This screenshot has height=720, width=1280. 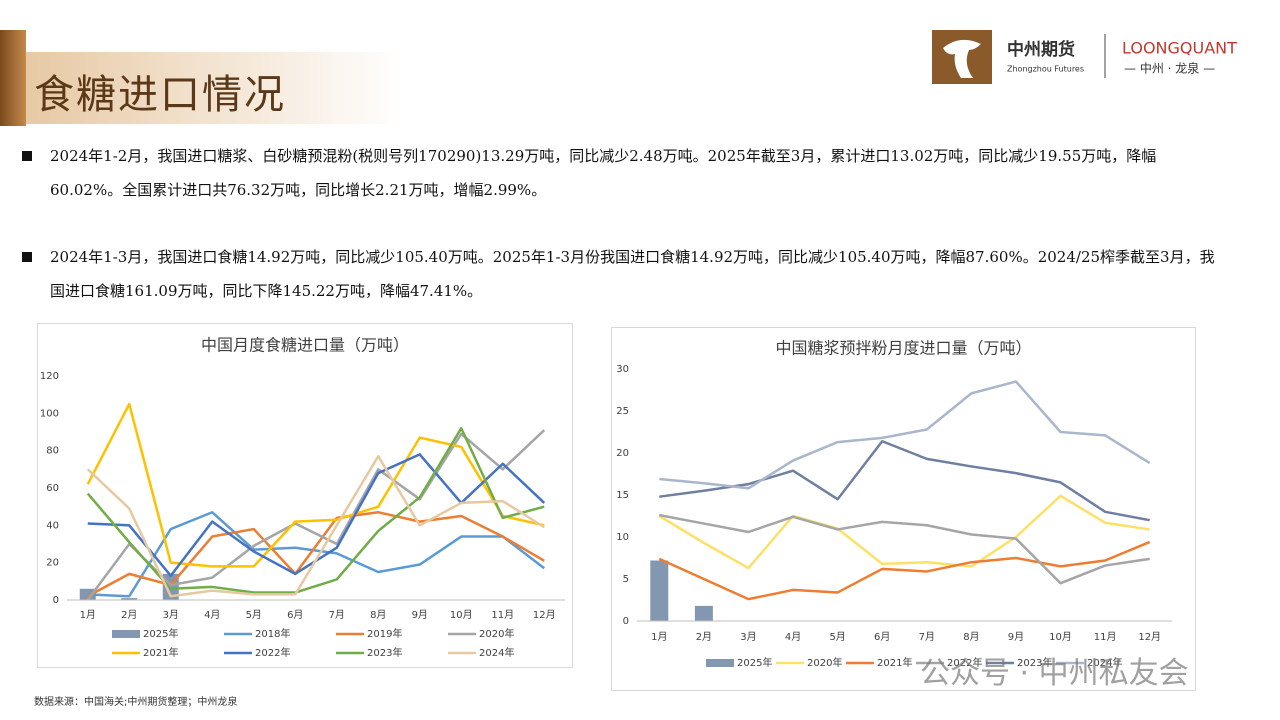 What do you see at coordinates (622, 411) in the screenshot?
I see `y-tick-label: 25` at bounding box center [622, 411].